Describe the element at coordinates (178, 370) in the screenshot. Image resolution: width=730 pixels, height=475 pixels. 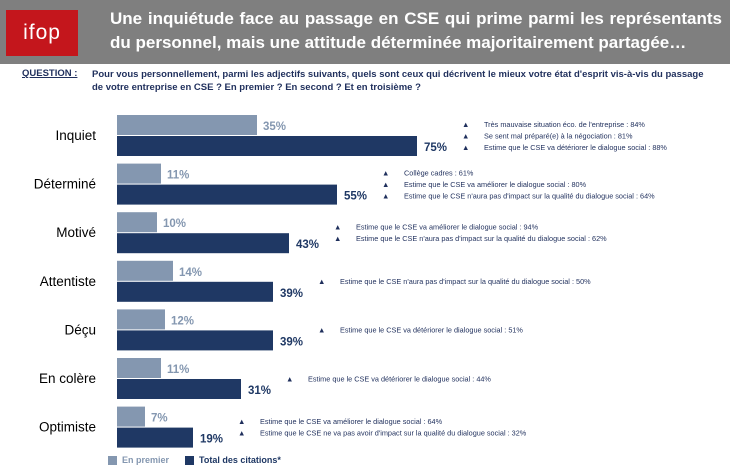
I see `bar-label-first-5: 11%` at that location.